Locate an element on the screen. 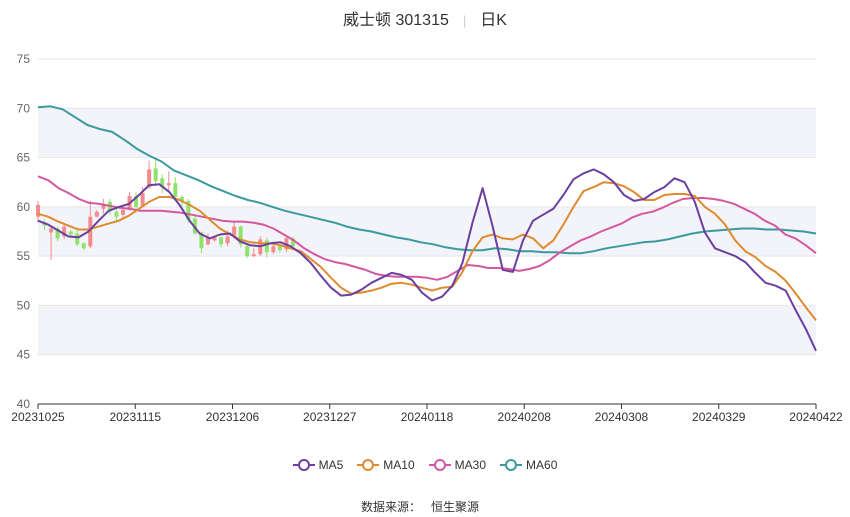 The height and width of the screenshot is (517, 850). legend-ma10: MA10 is located at coordinates (386, 465).